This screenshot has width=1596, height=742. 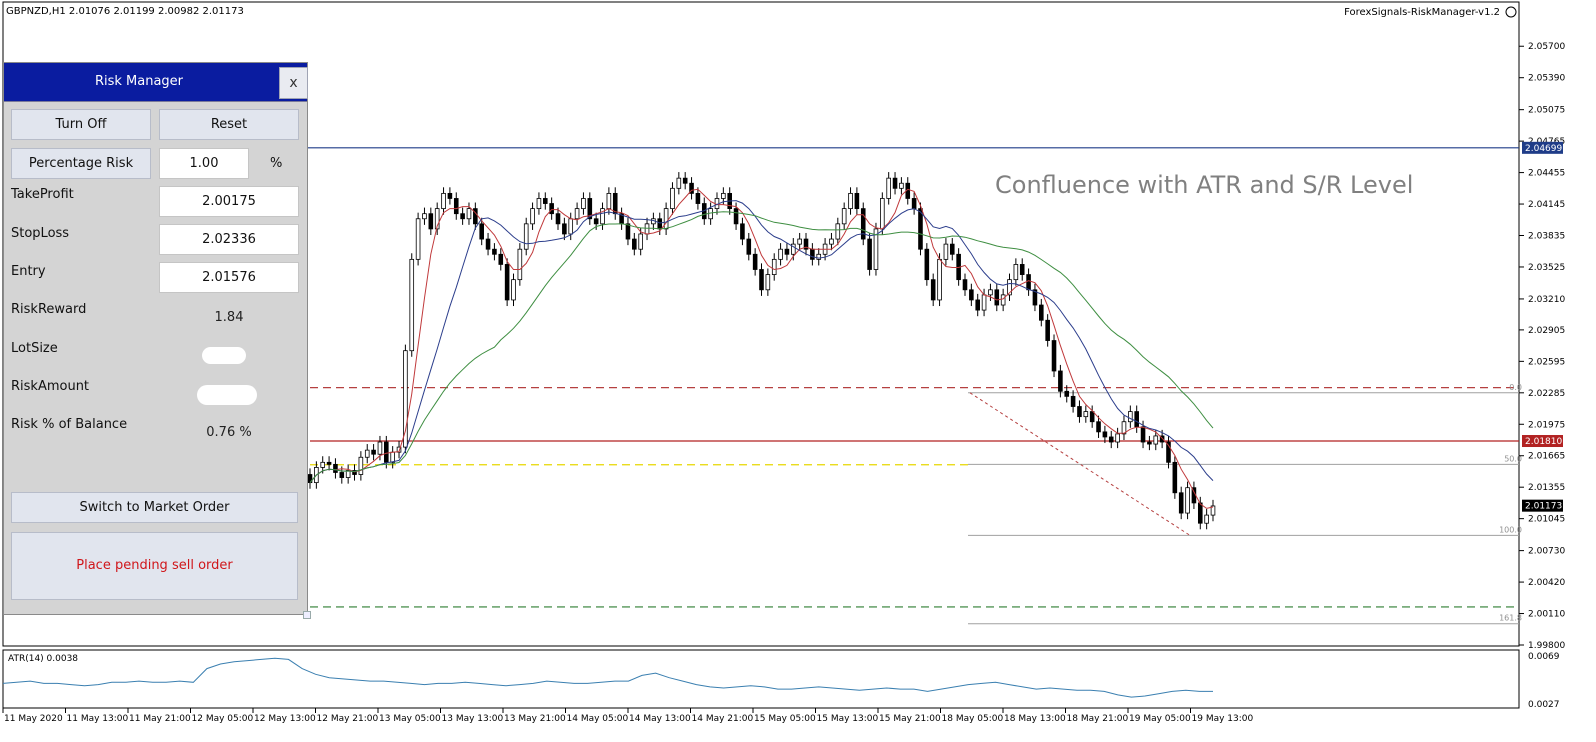 What do you see at coordinates (1160, 719) in the screenshot?
I see `x-tick-label: 19 May 05:00` at bounding box center [1160, 719].